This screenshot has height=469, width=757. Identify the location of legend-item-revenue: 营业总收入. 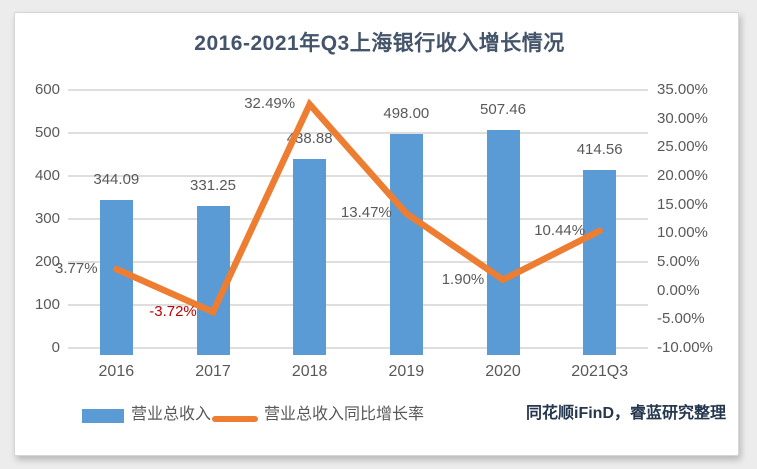
(171, 414).